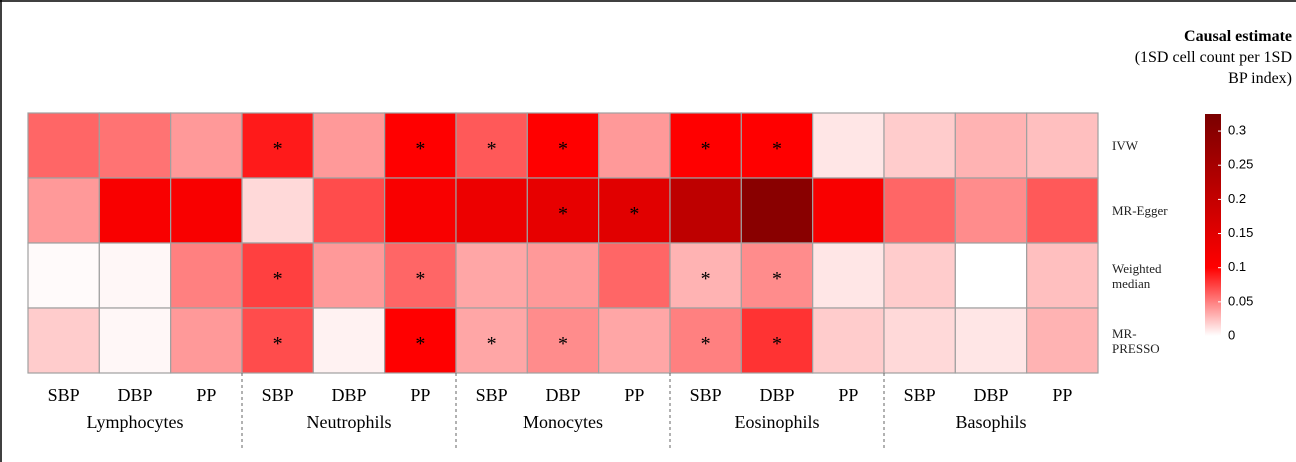  Describe the element at coordinates (1240, 300) in the screenshot. I see `colorbar-tick-label: 0.05` at that location.